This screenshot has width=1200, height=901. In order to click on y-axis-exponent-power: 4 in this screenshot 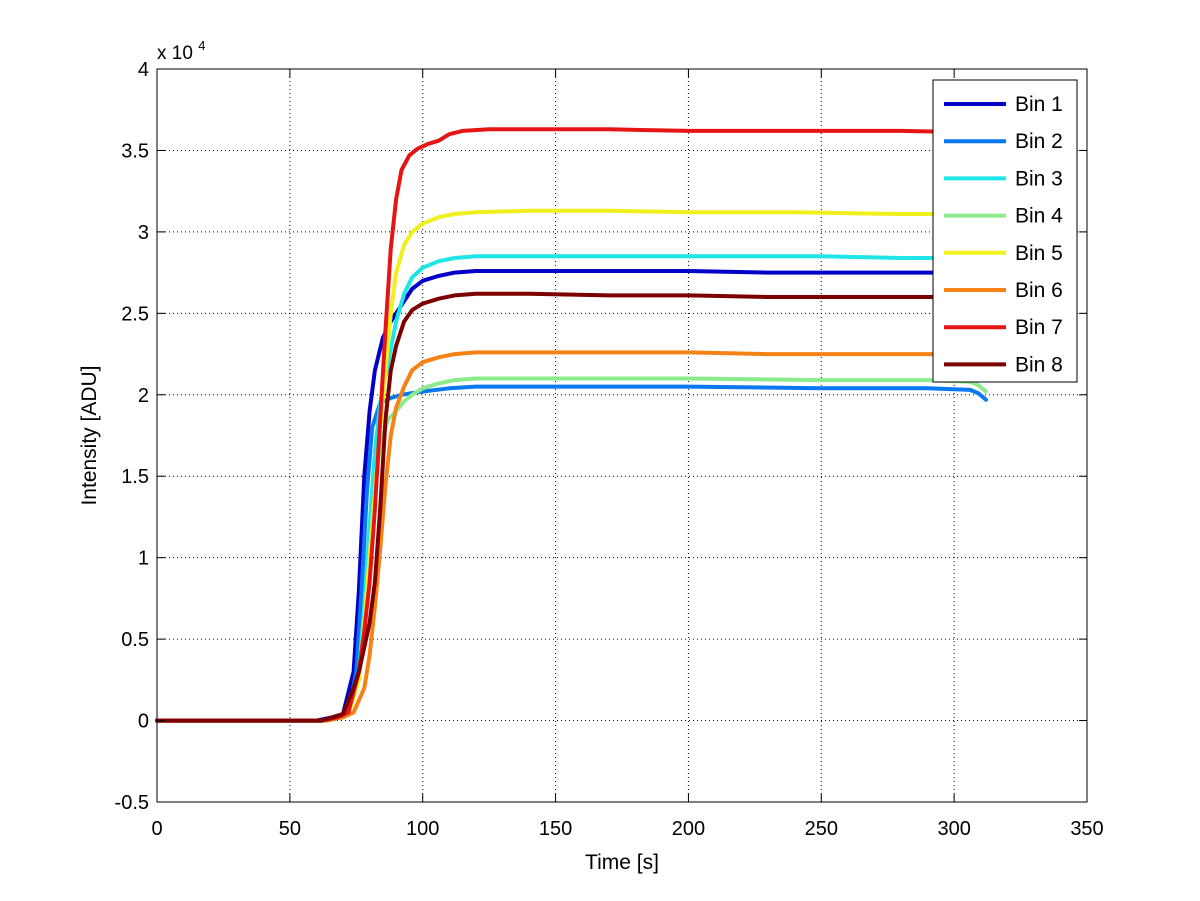, I will do `click(201, 45)`.